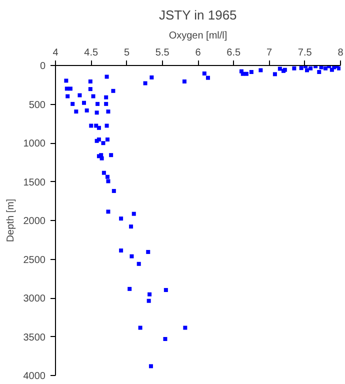  Describe the element at coordinates (37, 105) in the screenshot. I see `y-tick-label: 500` at that location.